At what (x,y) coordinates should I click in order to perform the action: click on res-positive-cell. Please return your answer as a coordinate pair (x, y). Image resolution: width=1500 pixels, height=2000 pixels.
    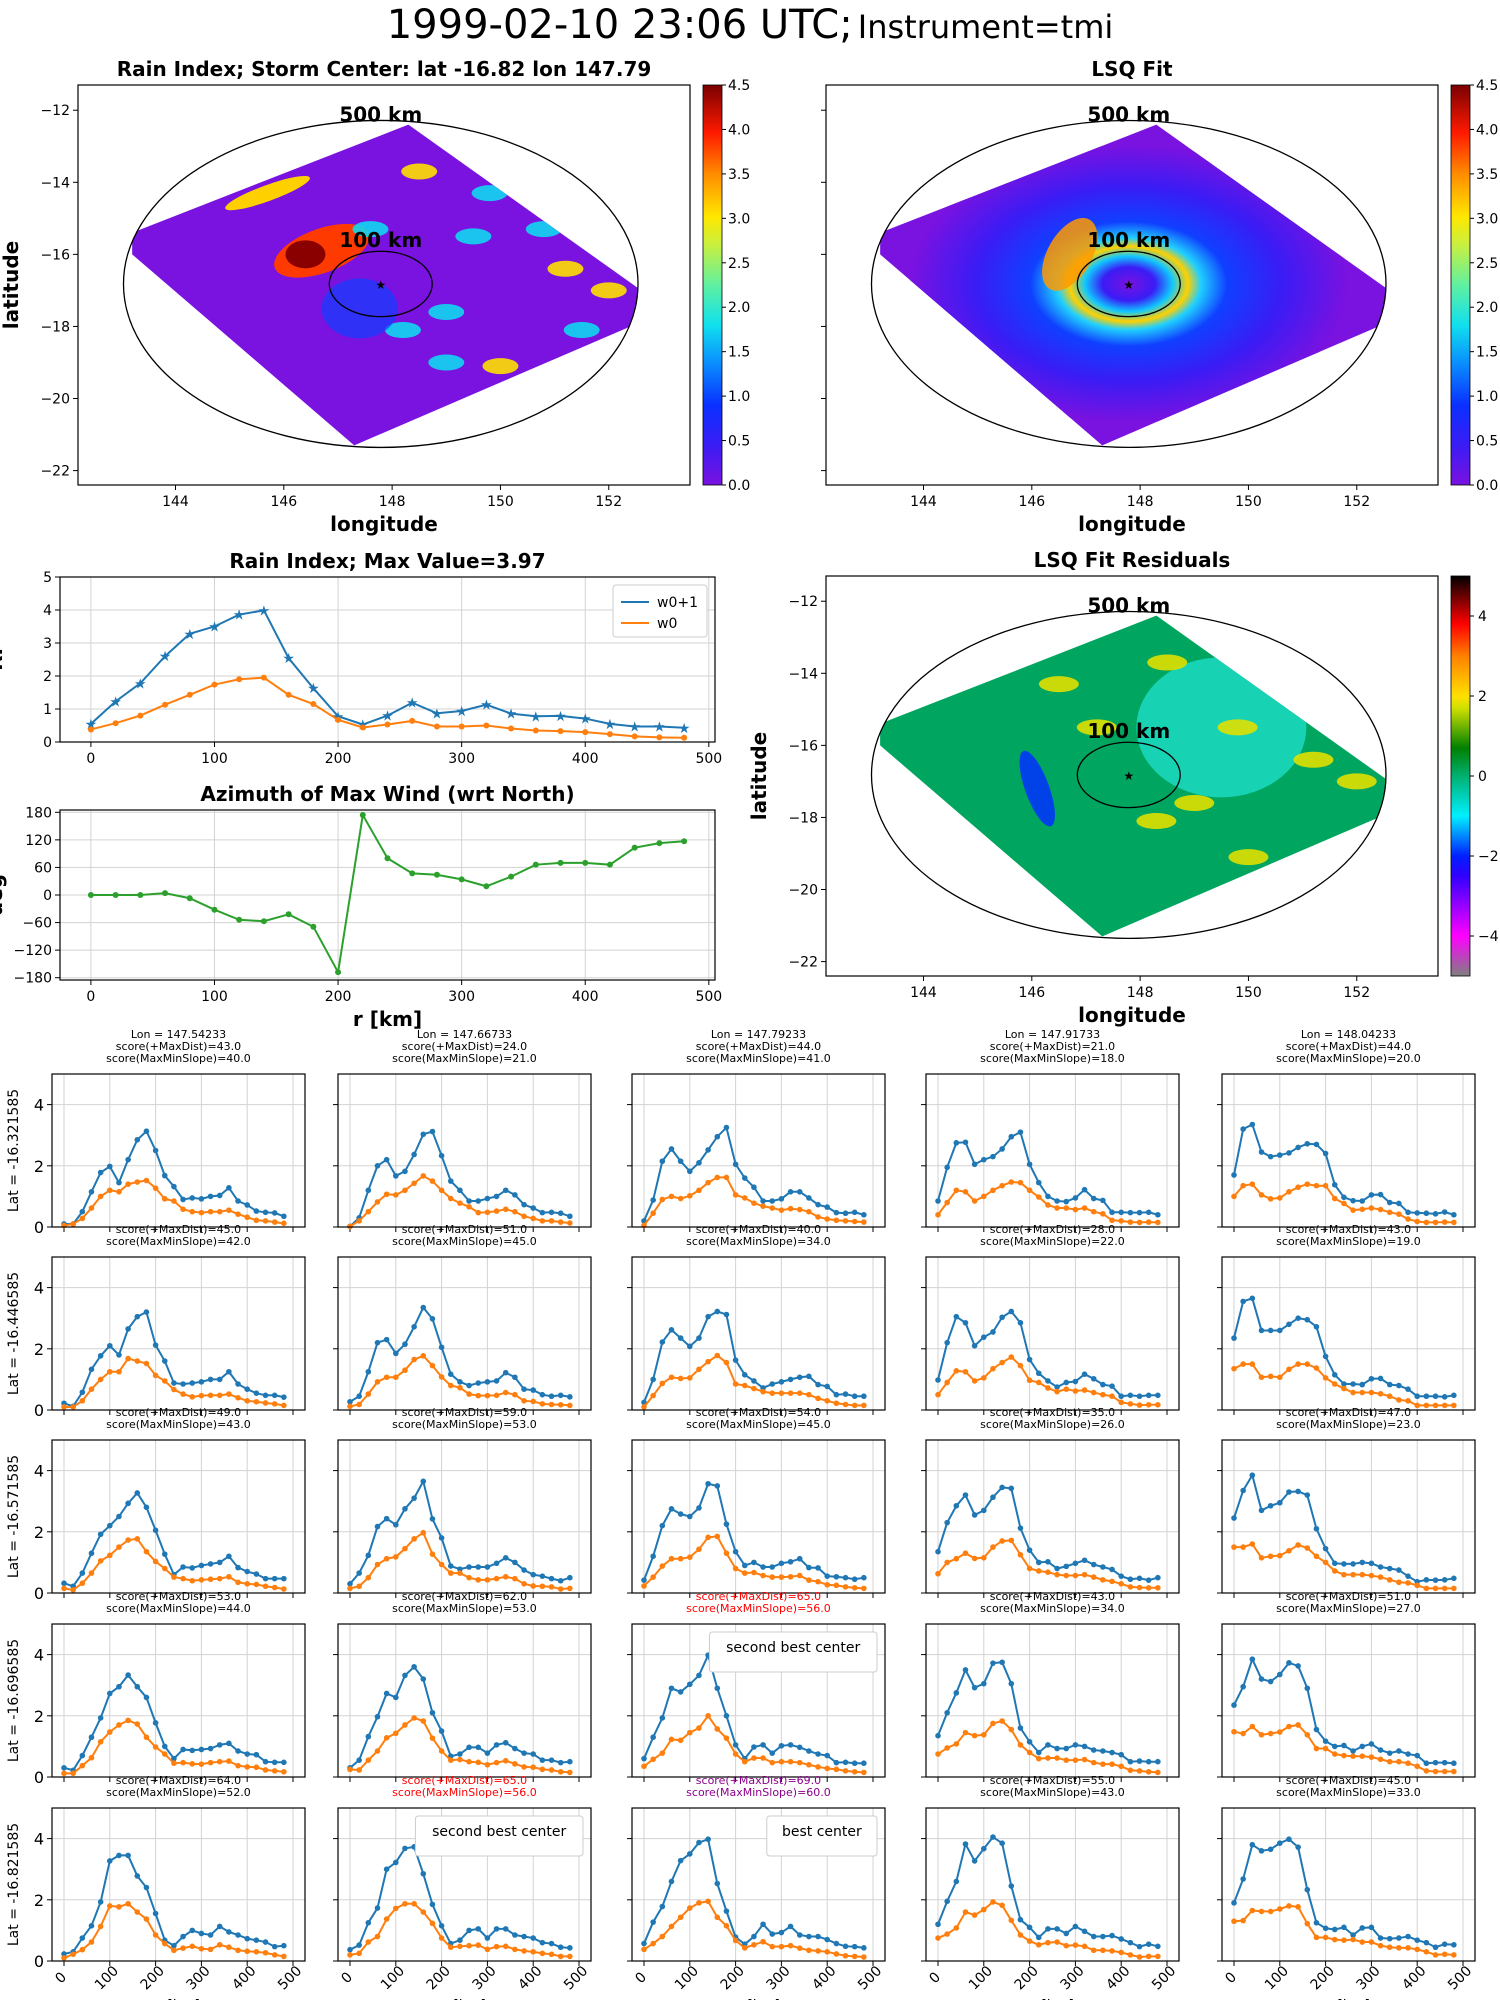
    Looking at the image, I should click on (1058, 684).